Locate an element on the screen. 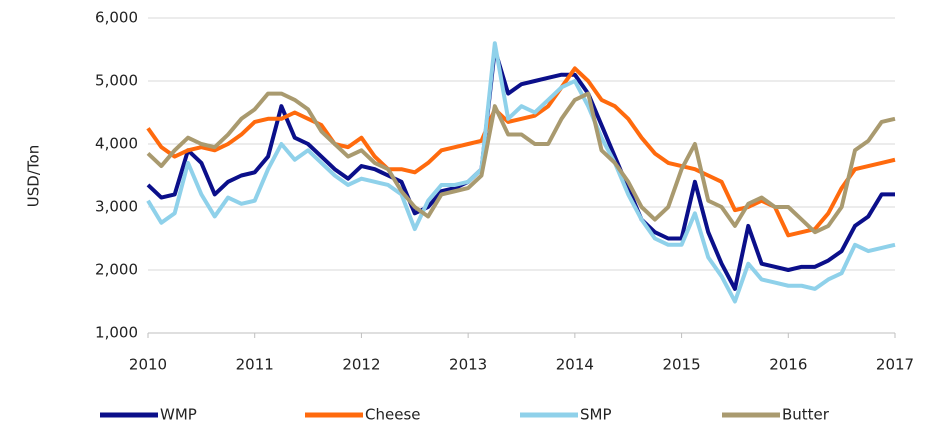  legend-label: Butter is located at coordinates (806, 415).